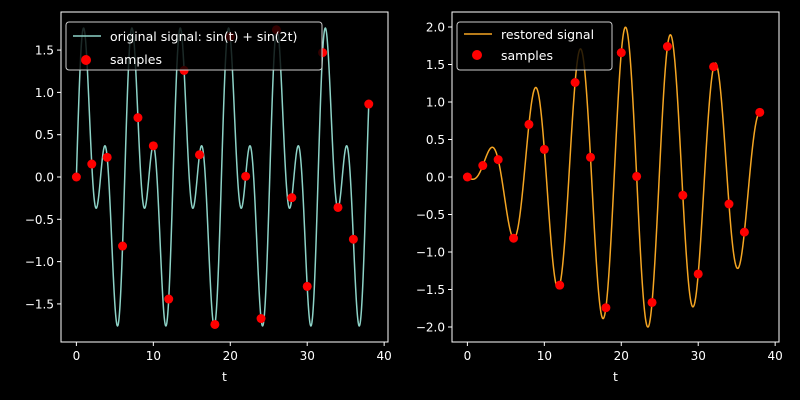 This screenshot has height=400, width=800. What do you see at coordinates (44, 93) in the screenshot?
I see `left-y-tick-label: 1.0` at bounding box center [44, 93].